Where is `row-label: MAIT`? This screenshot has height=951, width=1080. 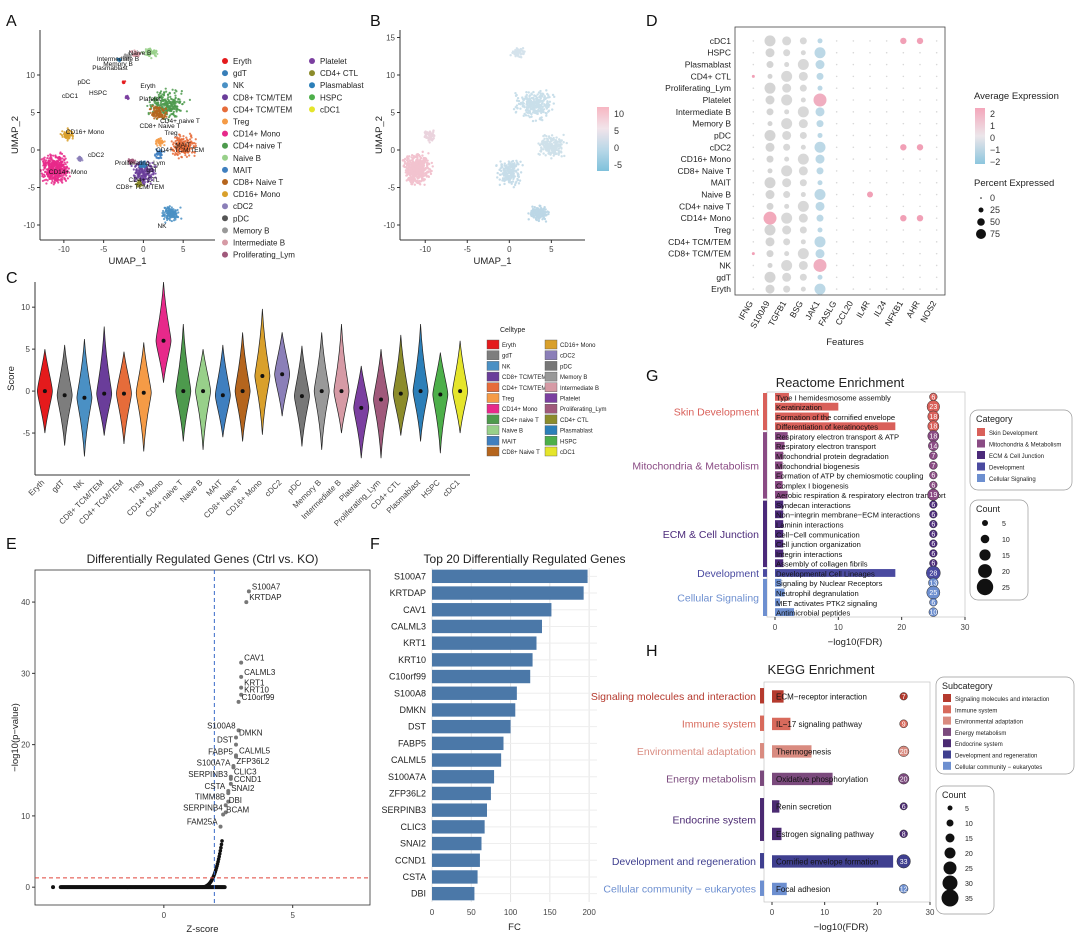 row-label: MAIT is located at coordinates (721, 183).